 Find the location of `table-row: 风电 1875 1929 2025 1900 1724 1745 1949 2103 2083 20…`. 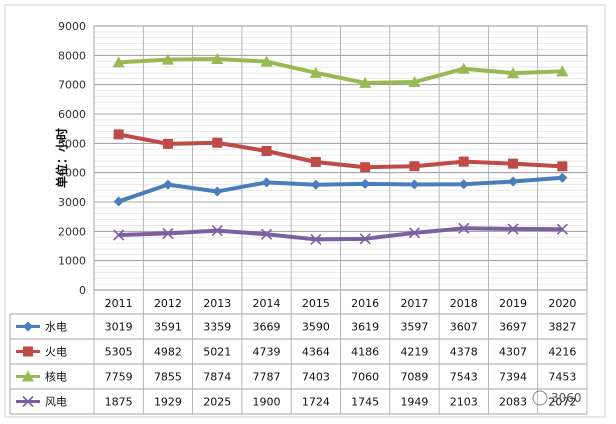

table-row: 风电 1875 1929 2025 1900 1724 1745 1949 2103 2083 20… is located at coordinates (296, 402).